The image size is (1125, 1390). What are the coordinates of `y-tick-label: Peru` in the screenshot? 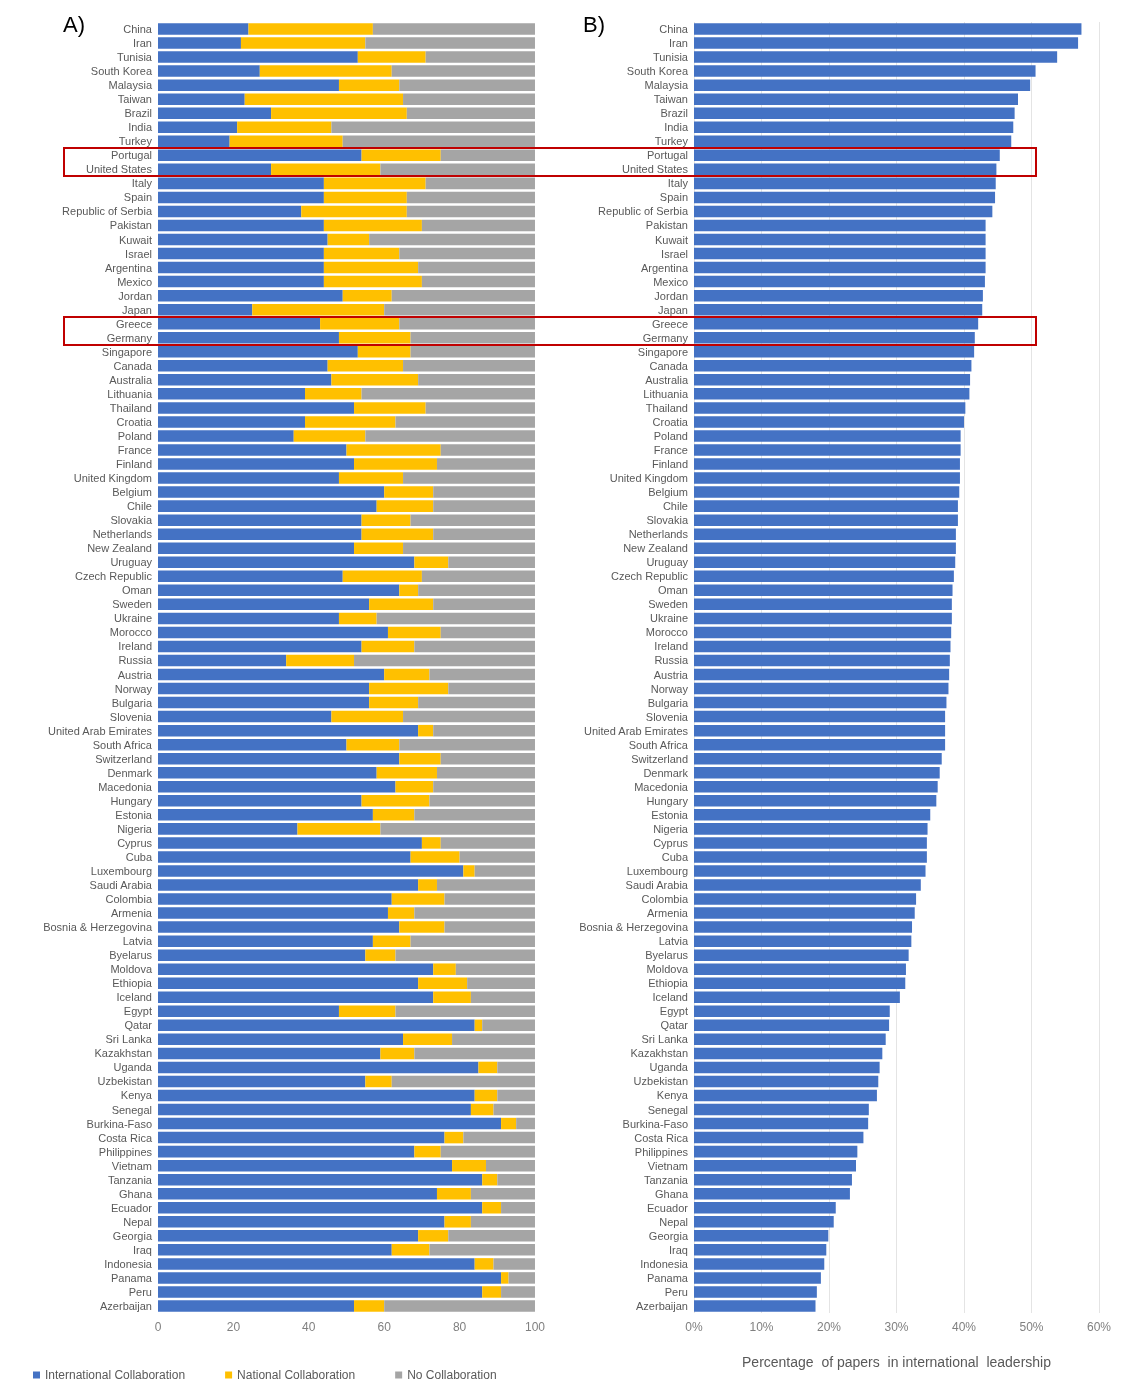 It's located at (140, 1291).